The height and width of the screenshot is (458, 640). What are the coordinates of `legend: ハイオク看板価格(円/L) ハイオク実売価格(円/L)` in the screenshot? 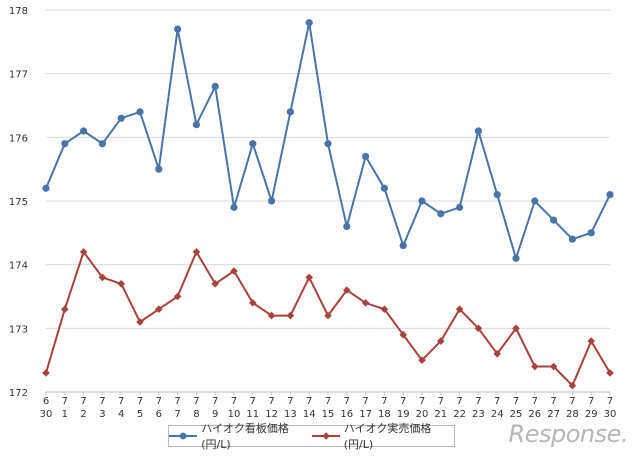 It's located at (311, 436).